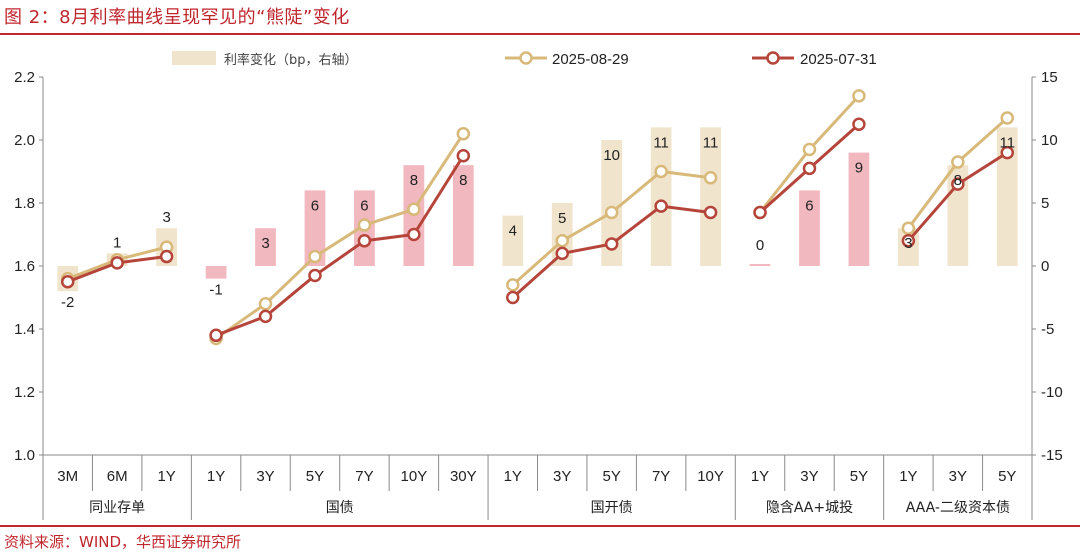 The height and width of the screenshot is (553, 1080). Describe the element at coordinates (760, 245) in the screenshot. I see `change-data-label: 0` at that location.